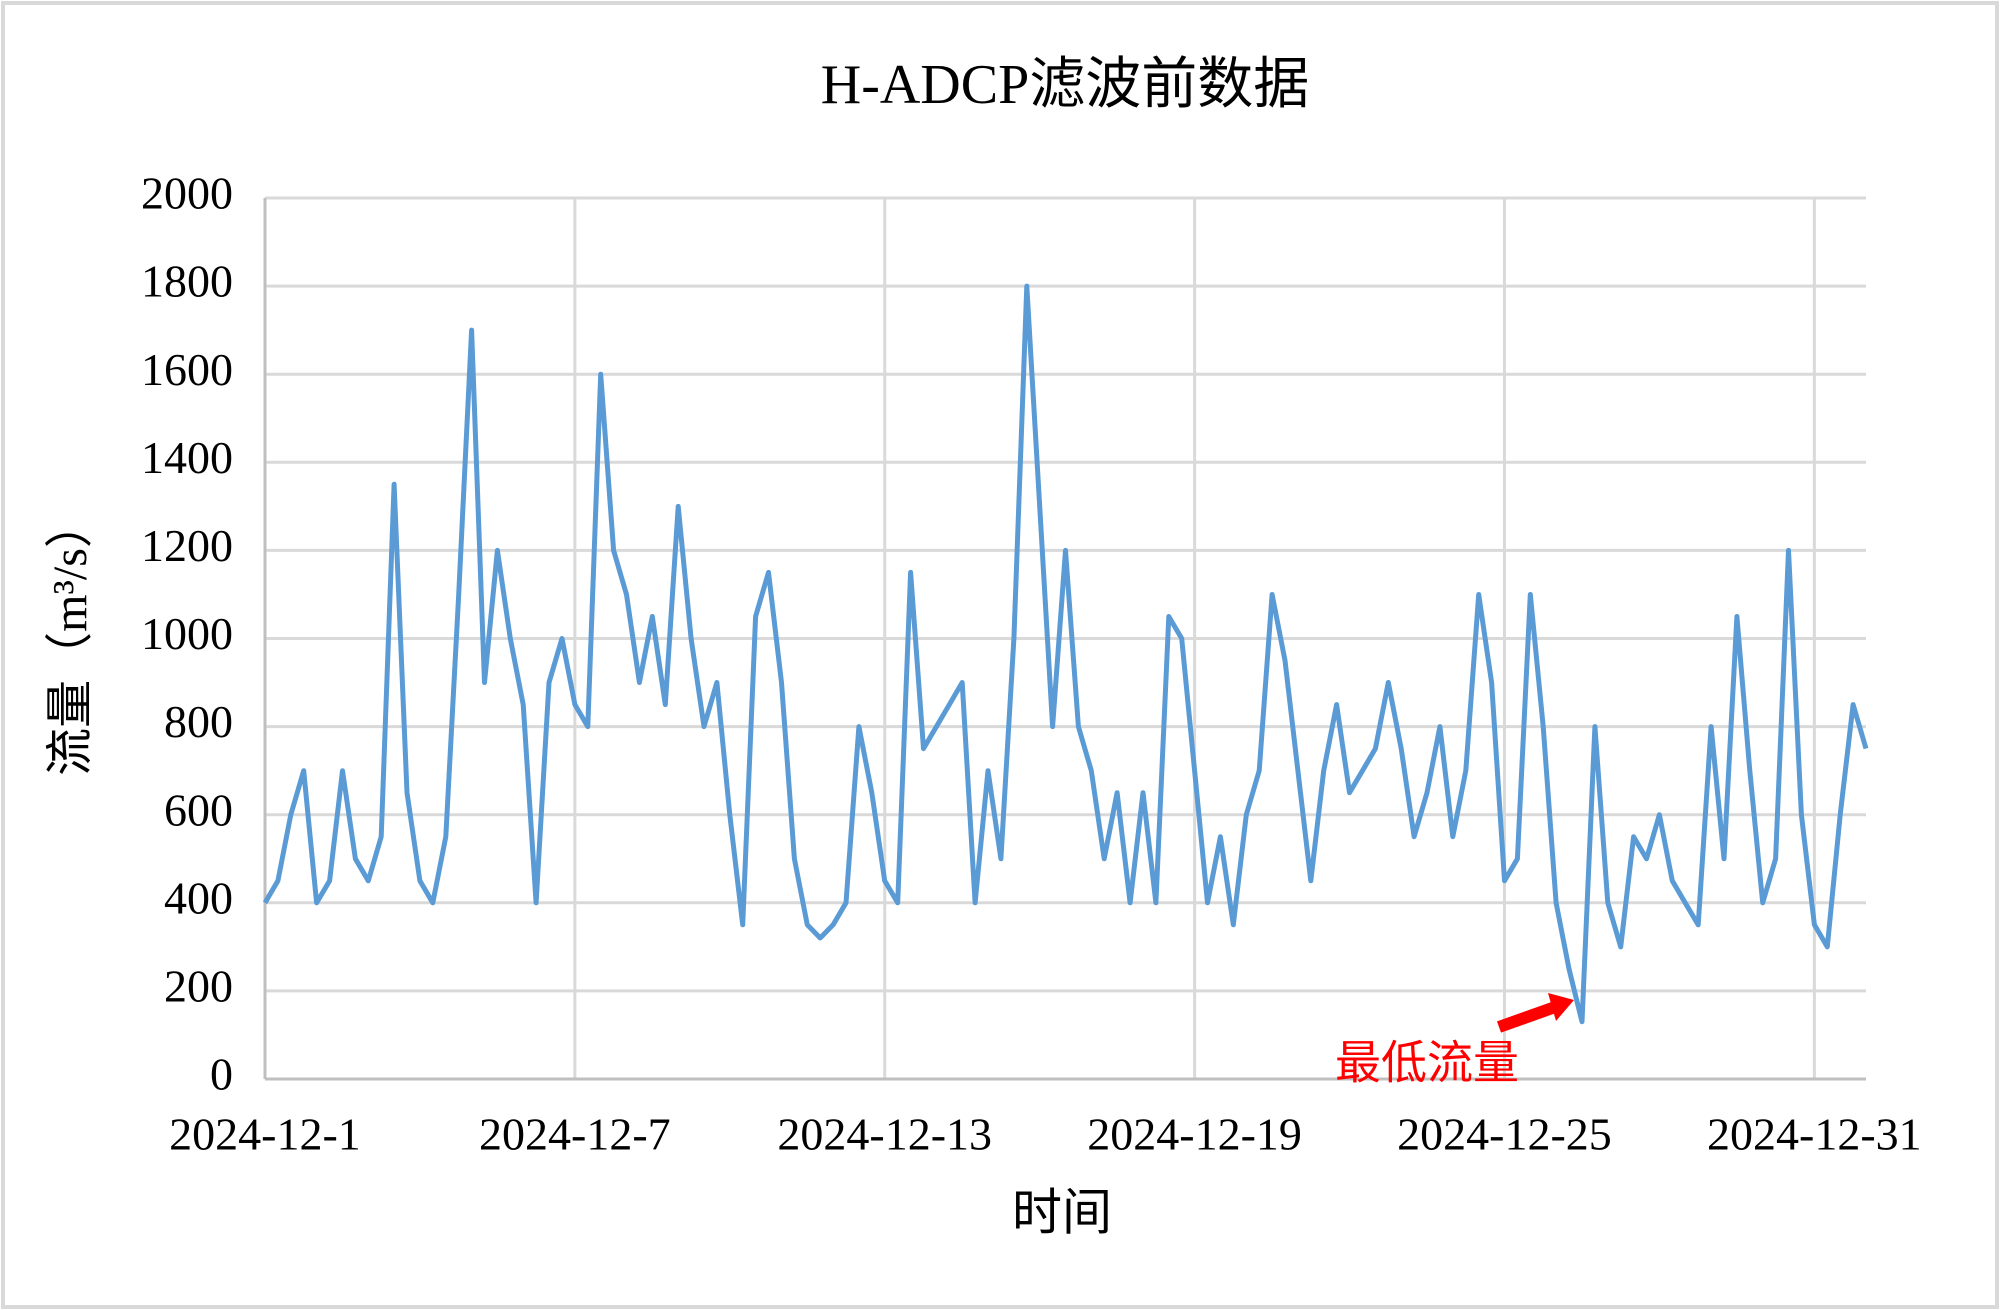  Describe the element at coordinates (1814, 1134) in the screenshot. I see `x-tick-label: 2024-12-31` at that location.